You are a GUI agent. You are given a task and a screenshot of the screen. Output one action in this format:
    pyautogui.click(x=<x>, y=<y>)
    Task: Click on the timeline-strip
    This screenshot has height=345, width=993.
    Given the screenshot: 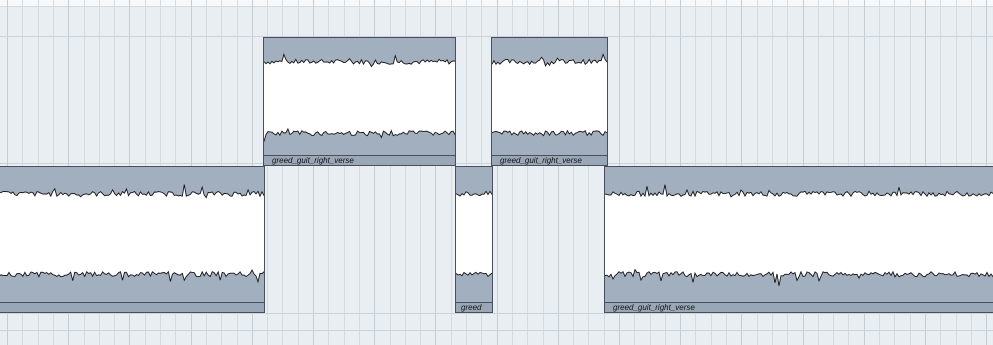 What is the action you would take?
    pyautogui.click(x=496, y=3)
    